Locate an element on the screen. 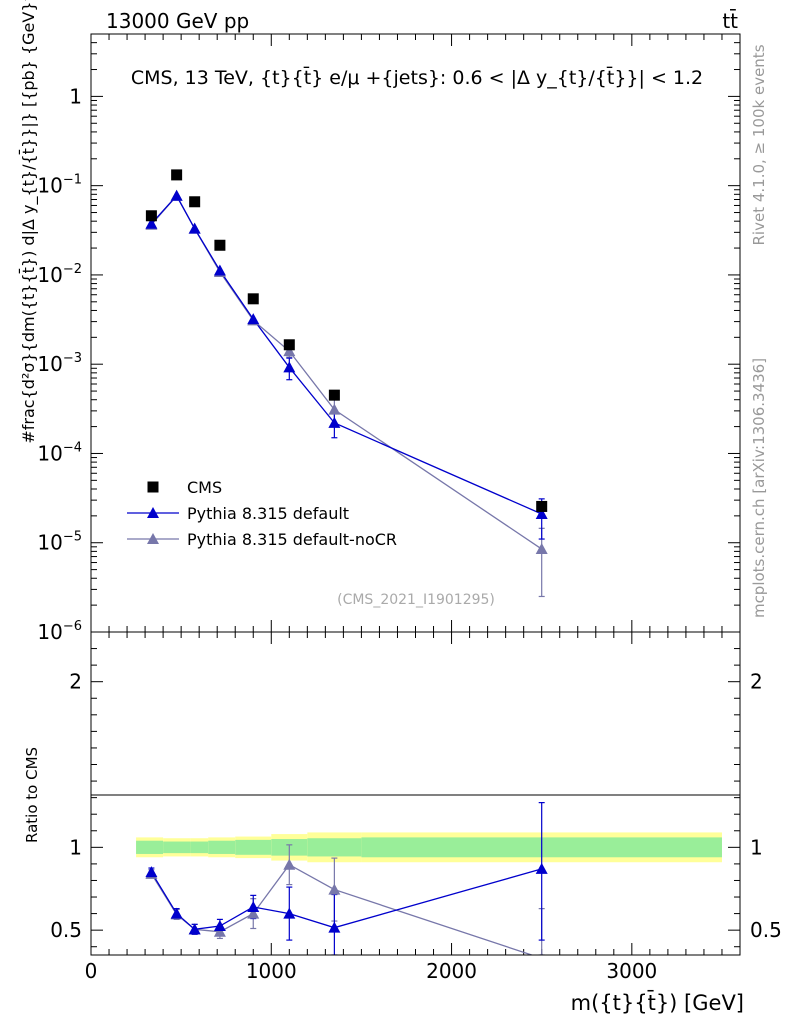  ratio-series-markers is located at coordinates (346, 906).